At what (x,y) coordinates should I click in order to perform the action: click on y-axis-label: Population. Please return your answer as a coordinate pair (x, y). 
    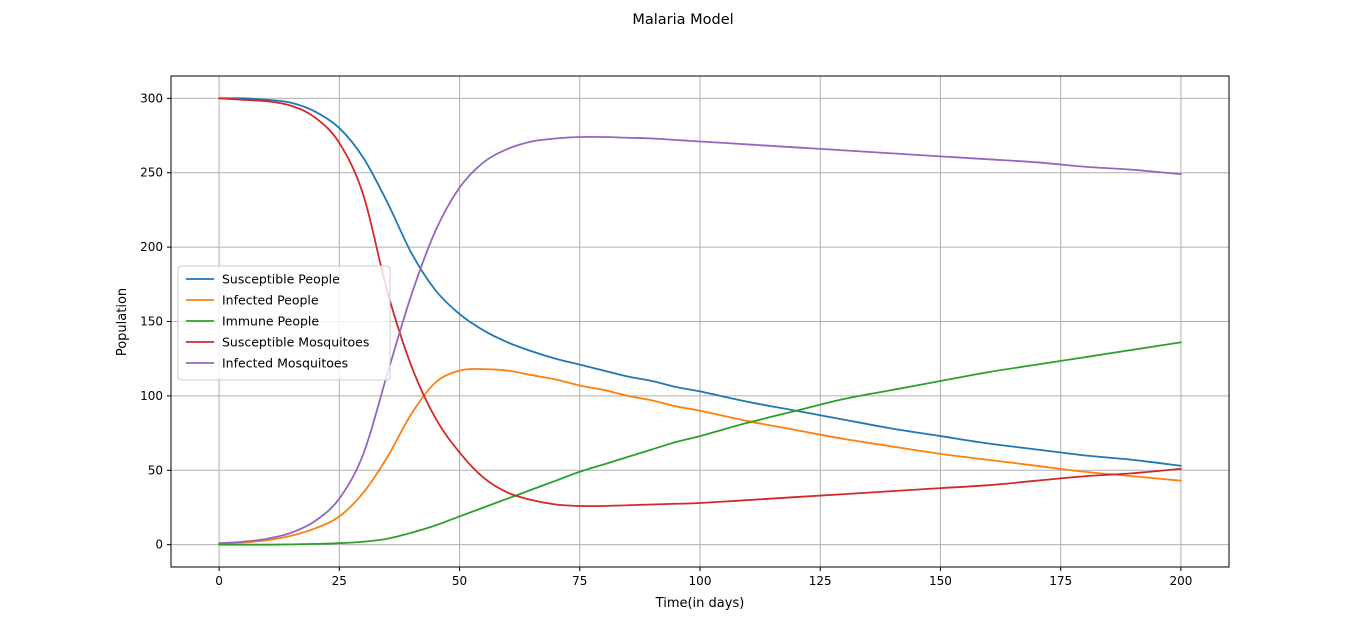
    Looking at the image, I should click on (122, 322).